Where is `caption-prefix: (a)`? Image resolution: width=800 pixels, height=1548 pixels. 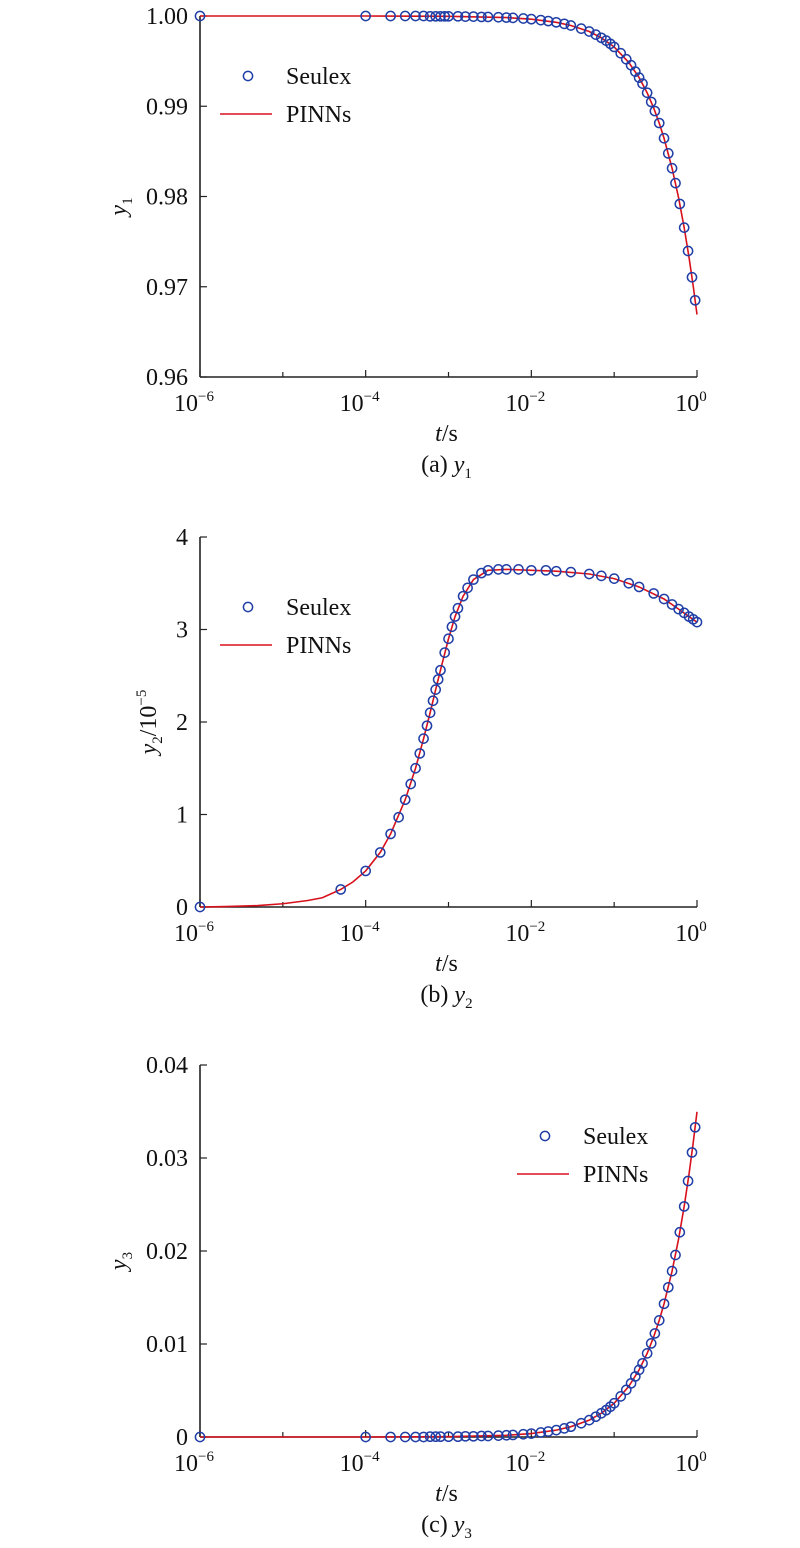
caption-prefix: (a) is located at coordinates (437, 465).